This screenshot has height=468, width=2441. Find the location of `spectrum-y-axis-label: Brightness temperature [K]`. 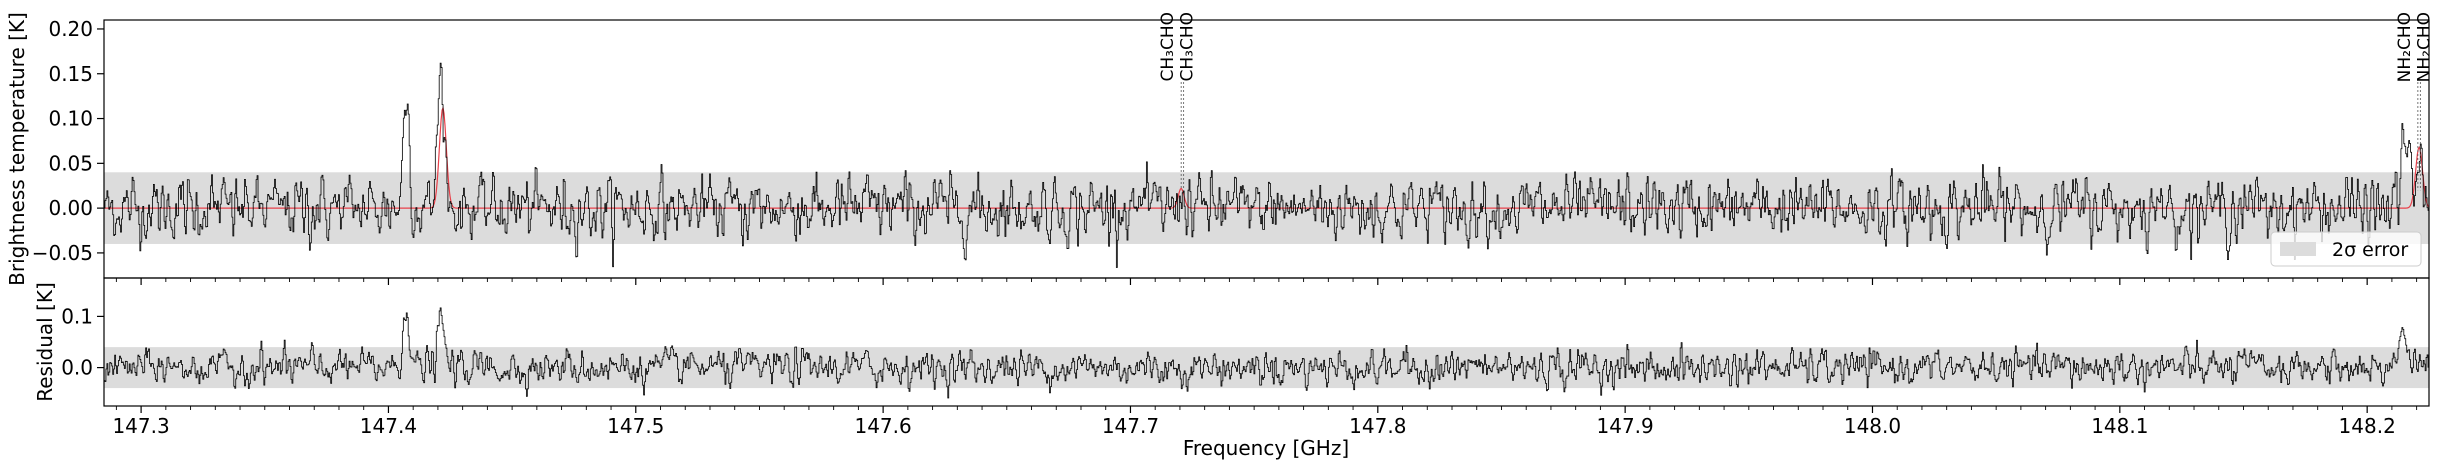

spectrum-y-axis-label: Brightness temperature [K] is located at coordinates (17, 149).